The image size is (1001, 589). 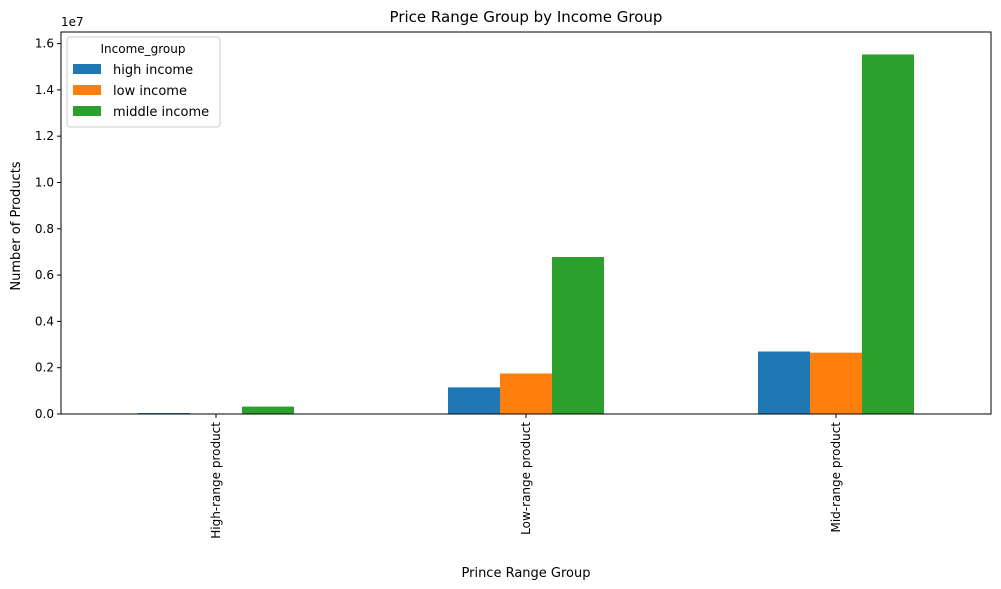 What do you see at coordinates (44, 44) in the screenshot?
I see `y-tick-label: 1.6` at bounding box center [44, 44].